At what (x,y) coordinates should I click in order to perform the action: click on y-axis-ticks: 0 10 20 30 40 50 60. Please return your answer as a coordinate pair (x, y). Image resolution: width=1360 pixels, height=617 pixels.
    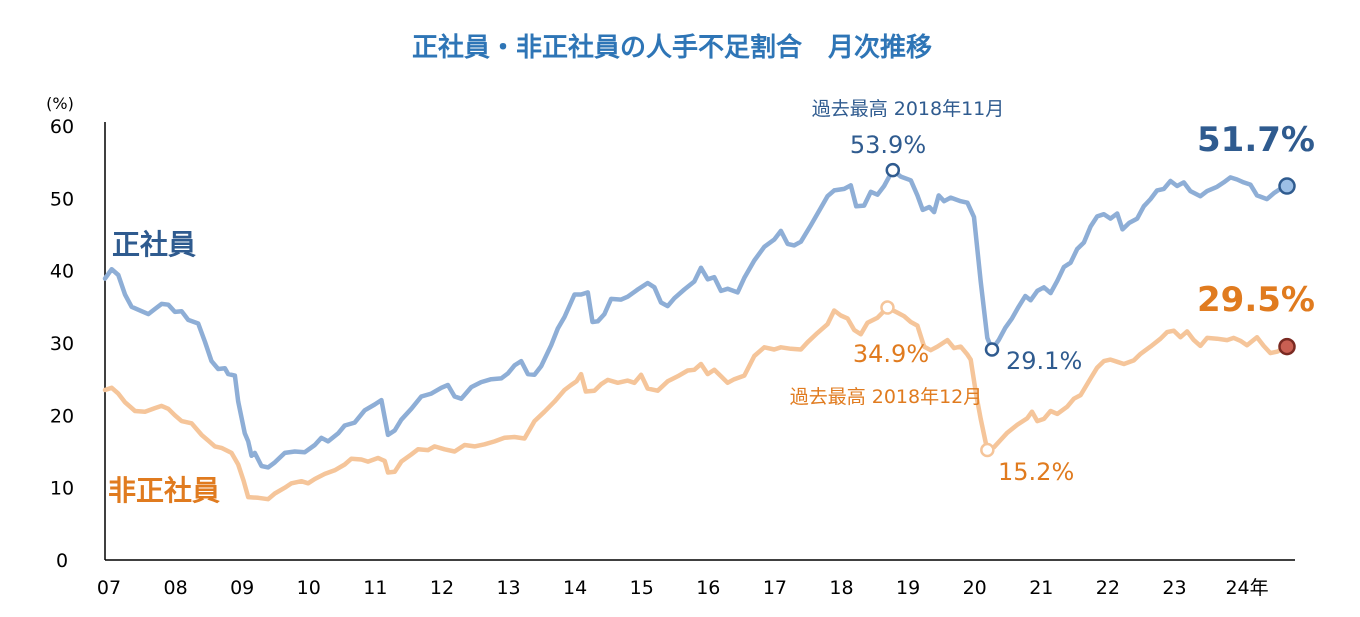
    Looking at the image, I should click on (62, 344).